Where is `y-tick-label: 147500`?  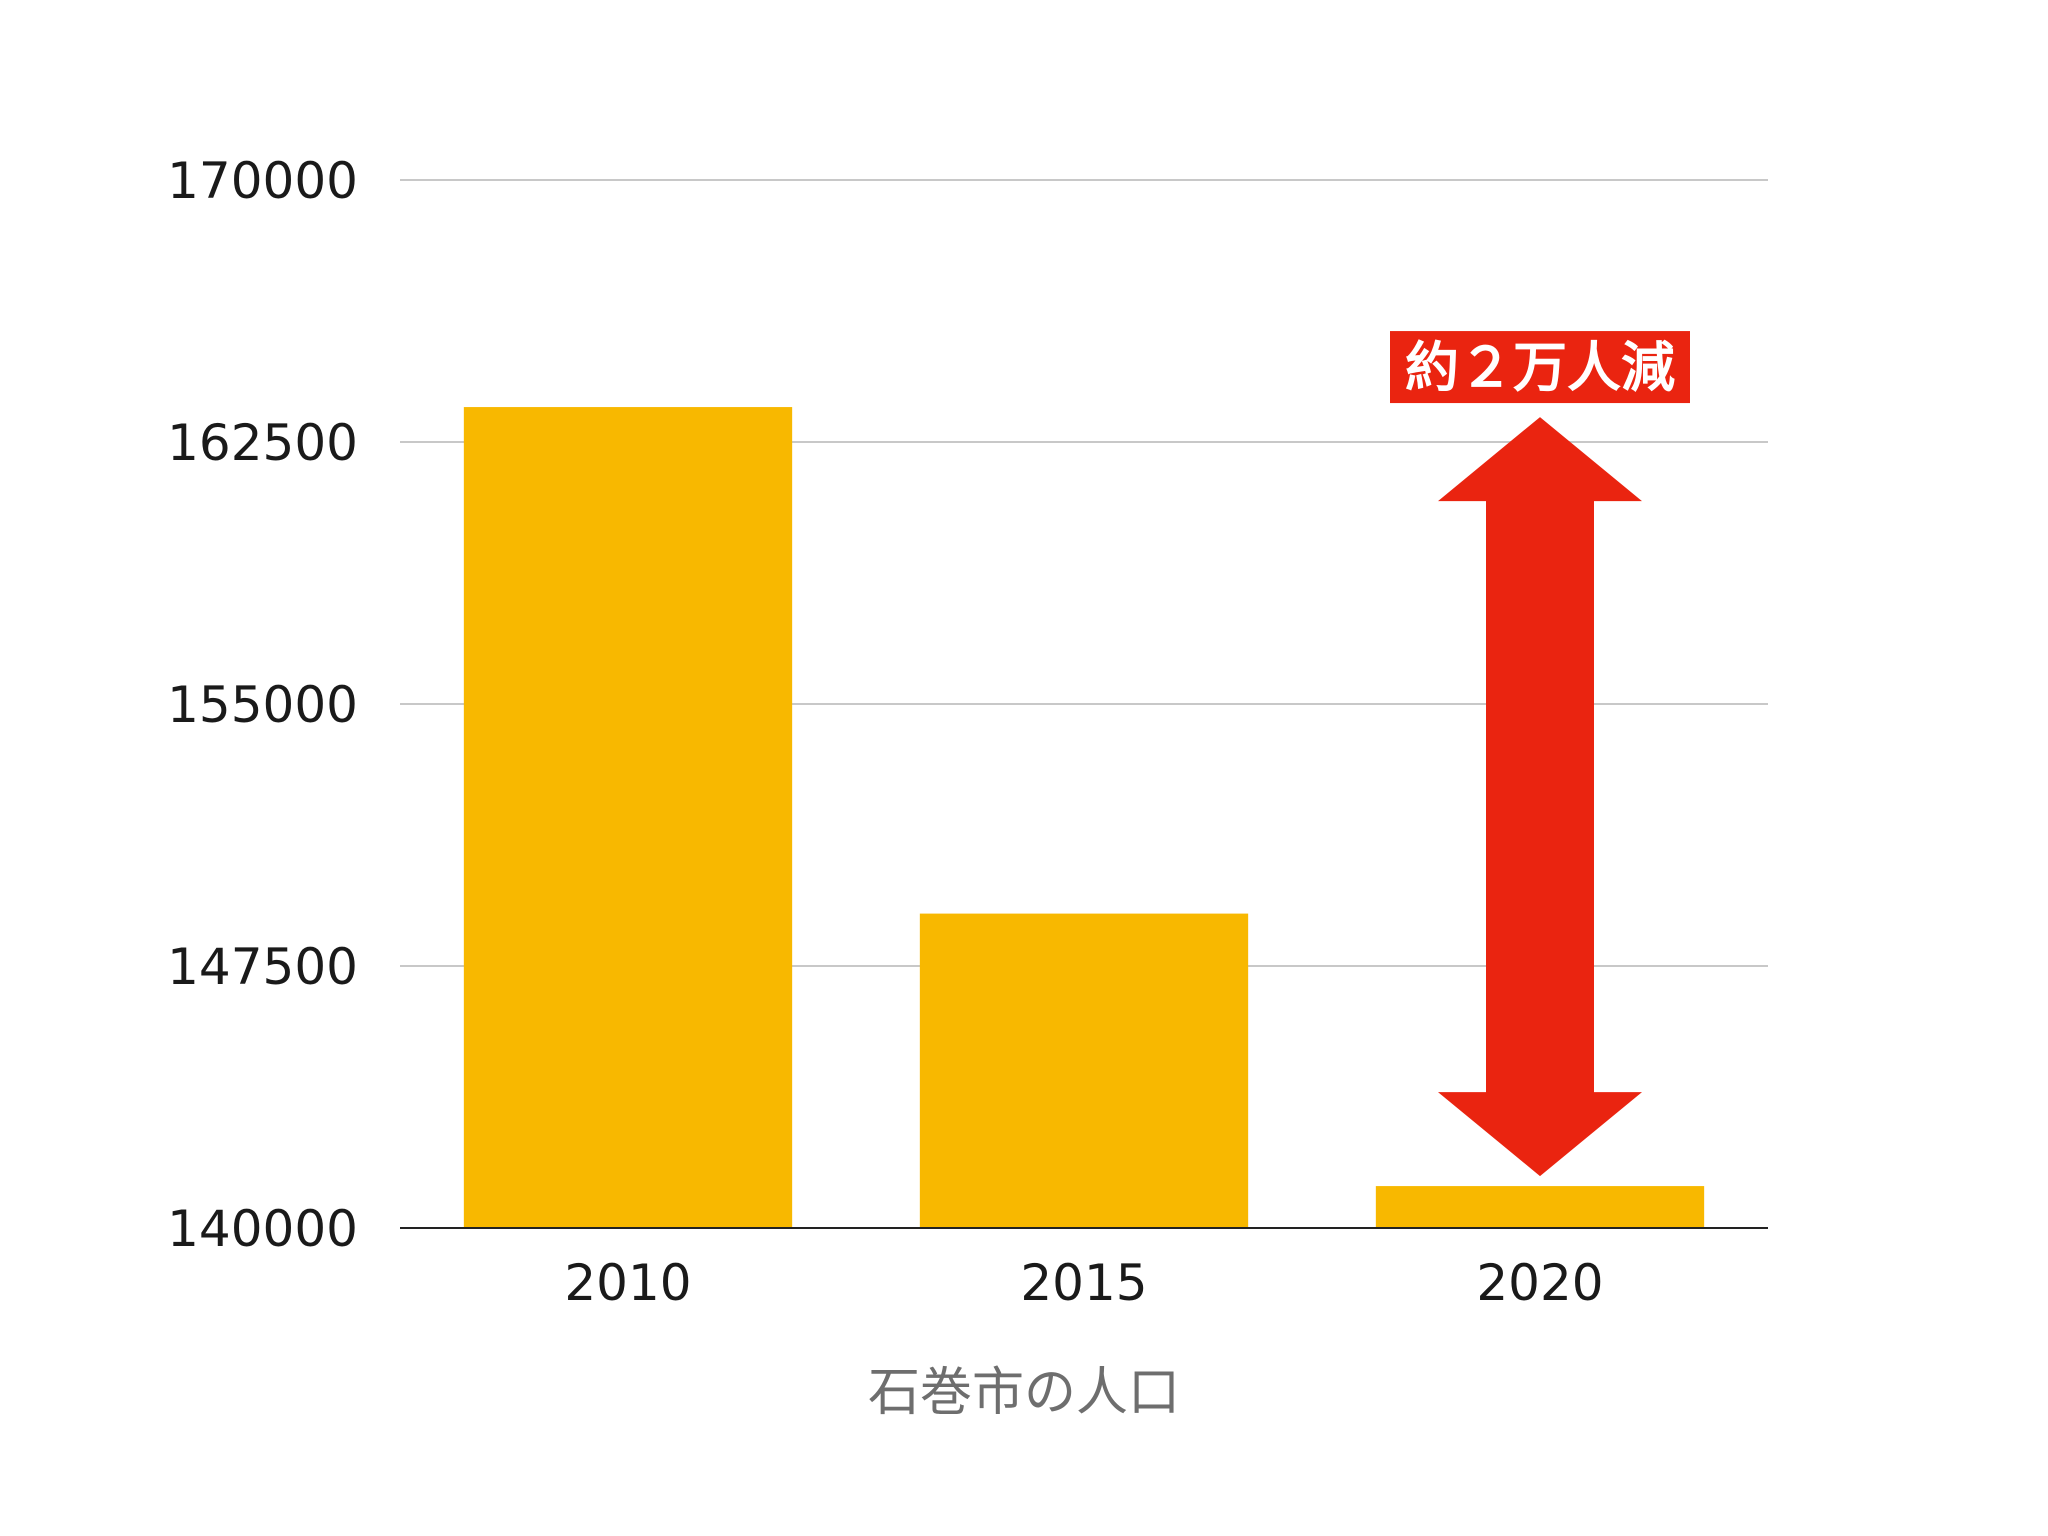
y-tick-label: 147500 is located at coordinates (262, 967).